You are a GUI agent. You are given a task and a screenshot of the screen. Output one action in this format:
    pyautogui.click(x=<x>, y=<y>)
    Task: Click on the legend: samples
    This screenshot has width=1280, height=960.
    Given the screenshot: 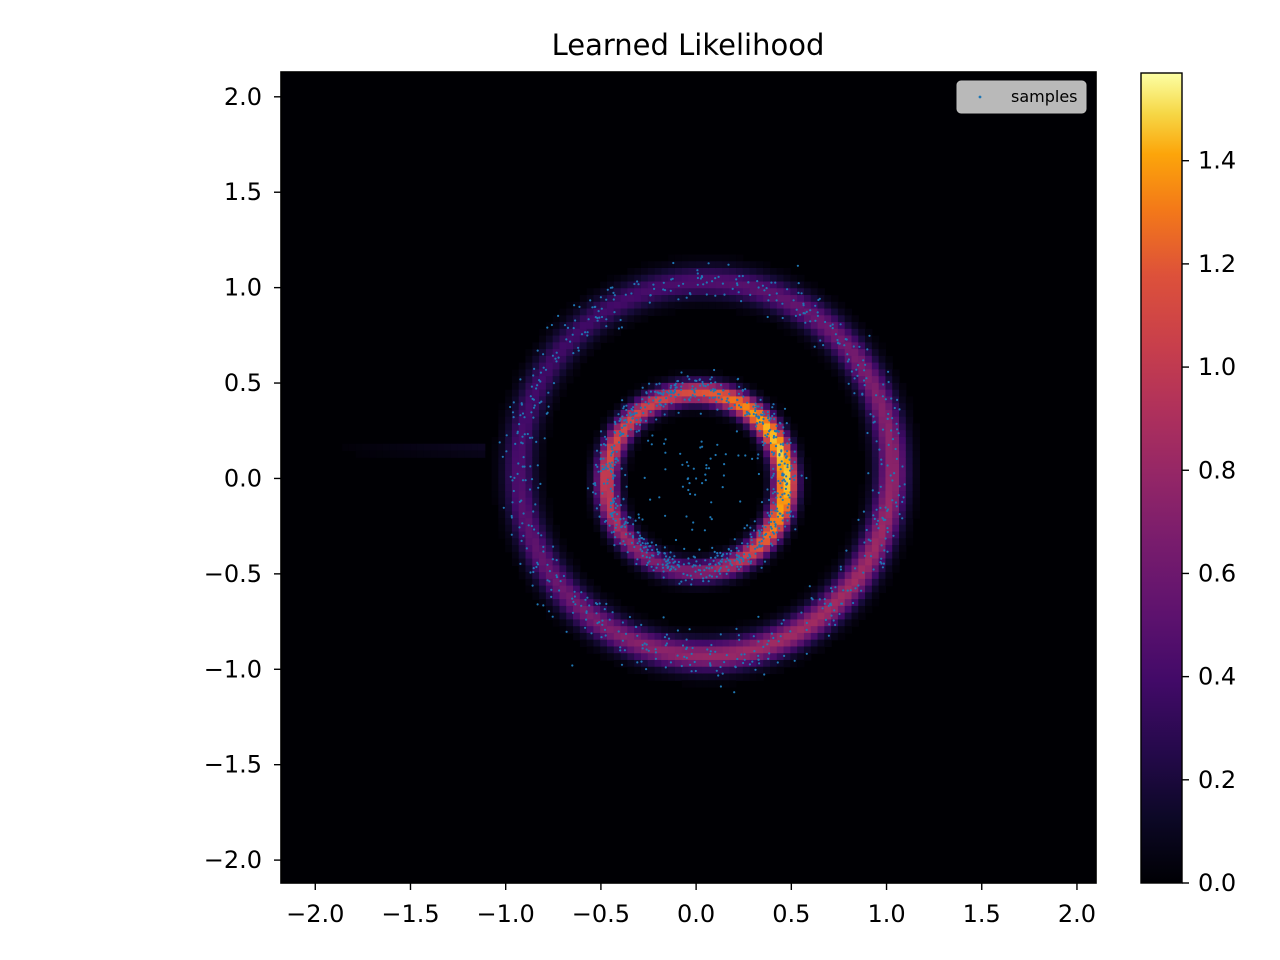 What is the action you would take?
    pyautogui.click(x=1021, y=97)
    